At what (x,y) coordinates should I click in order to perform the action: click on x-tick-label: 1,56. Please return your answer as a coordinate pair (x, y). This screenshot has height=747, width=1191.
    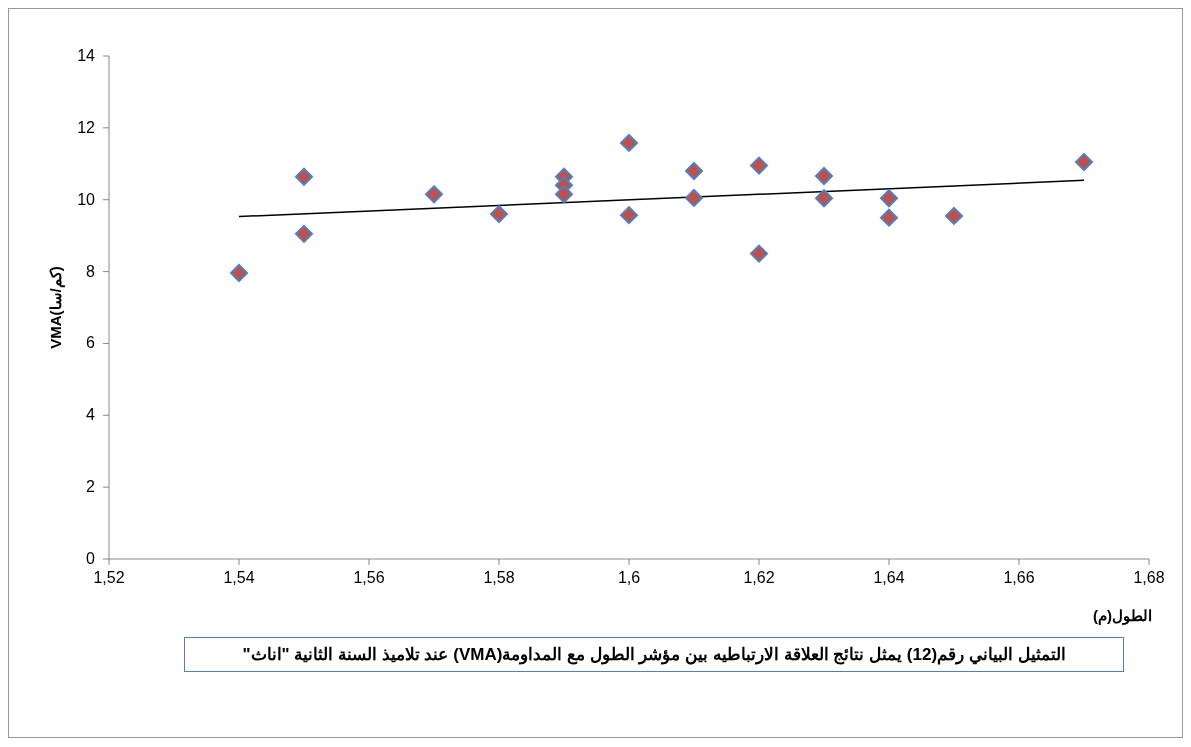
    Looking at the image, I should click on (369, 577).